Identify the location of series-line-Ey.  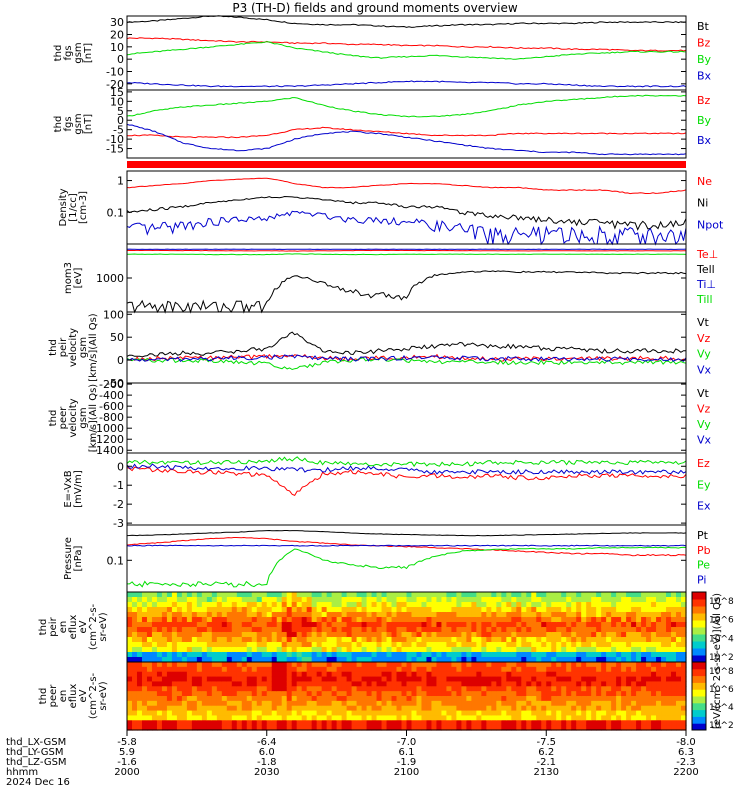
(406, 462).